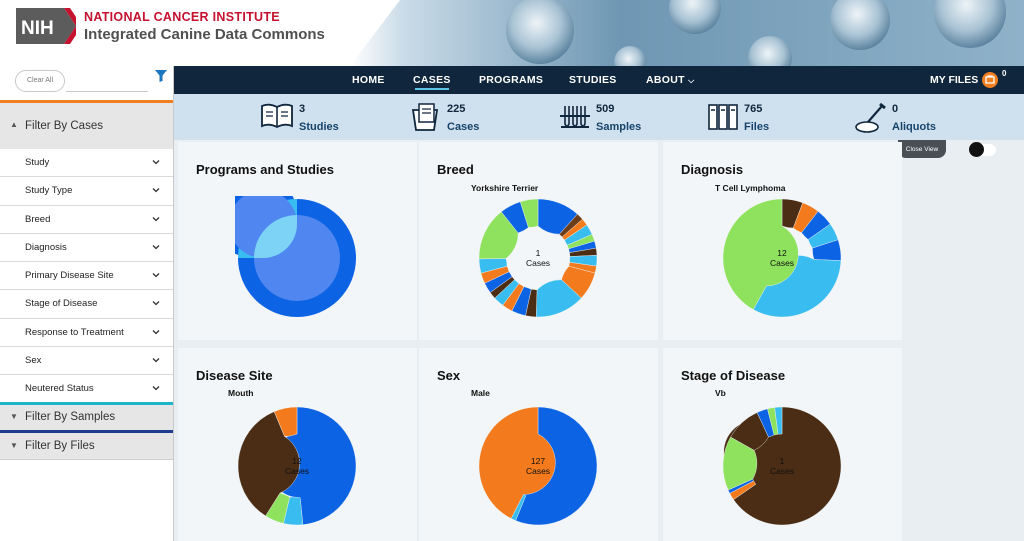  Describe the element at coordinates (575, 117) in the screenshot. I see `test-tubes-icon` at that location.